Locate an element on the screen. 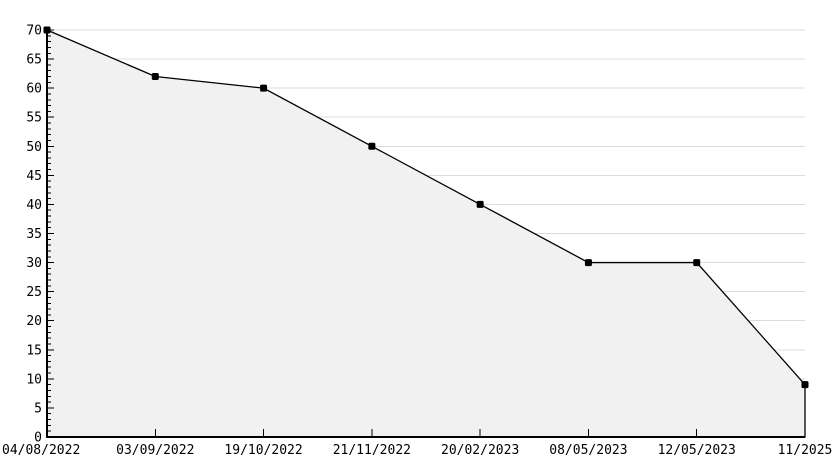 The height and width of the screenshot is (468, 834). y-tick-label: 5 is located at coordinates (38, 408).